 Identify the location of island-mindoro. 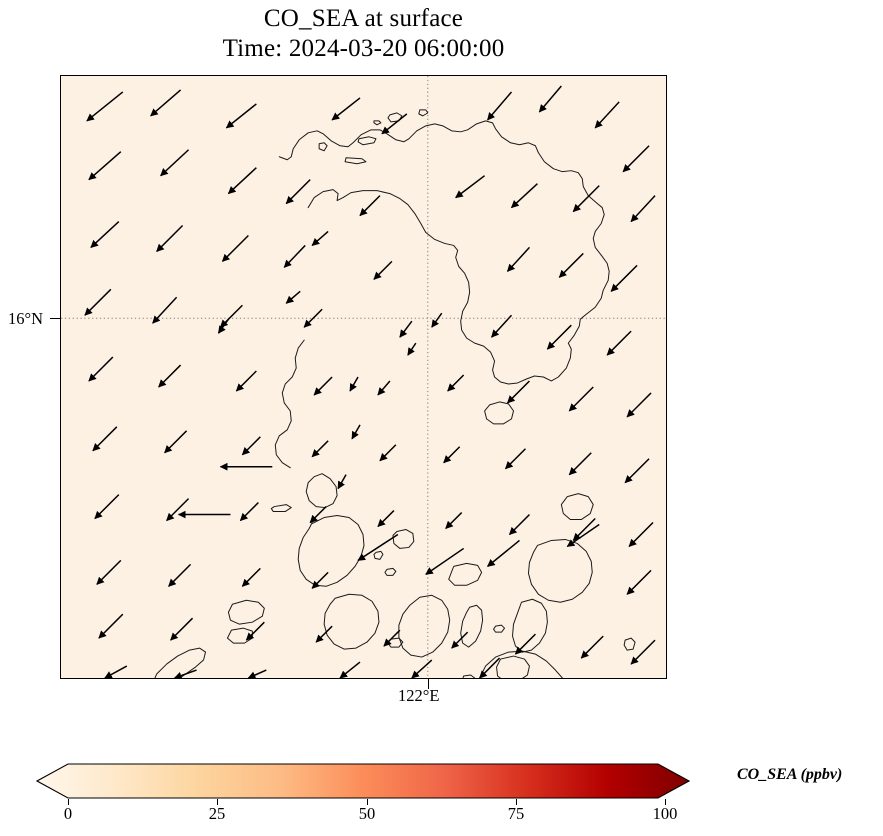
(331, 551).